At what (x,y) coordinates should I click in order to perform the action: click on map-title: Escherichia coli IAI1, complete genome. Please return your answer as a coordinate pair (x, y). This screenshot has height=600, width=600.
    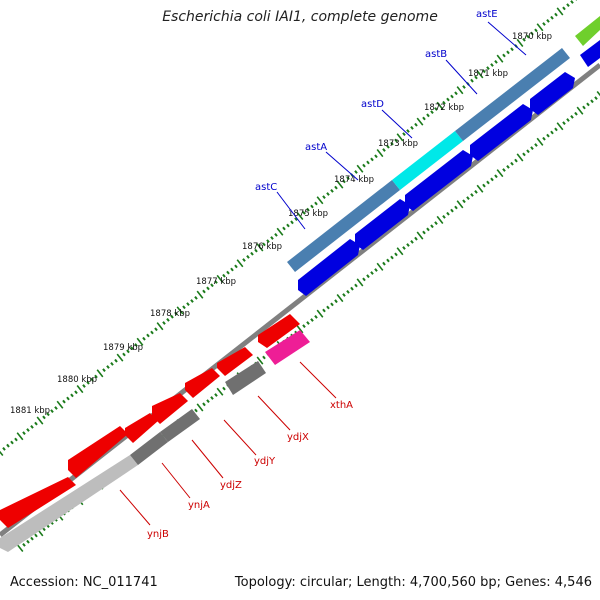
    Looking at the image, I should click on (300, 17).